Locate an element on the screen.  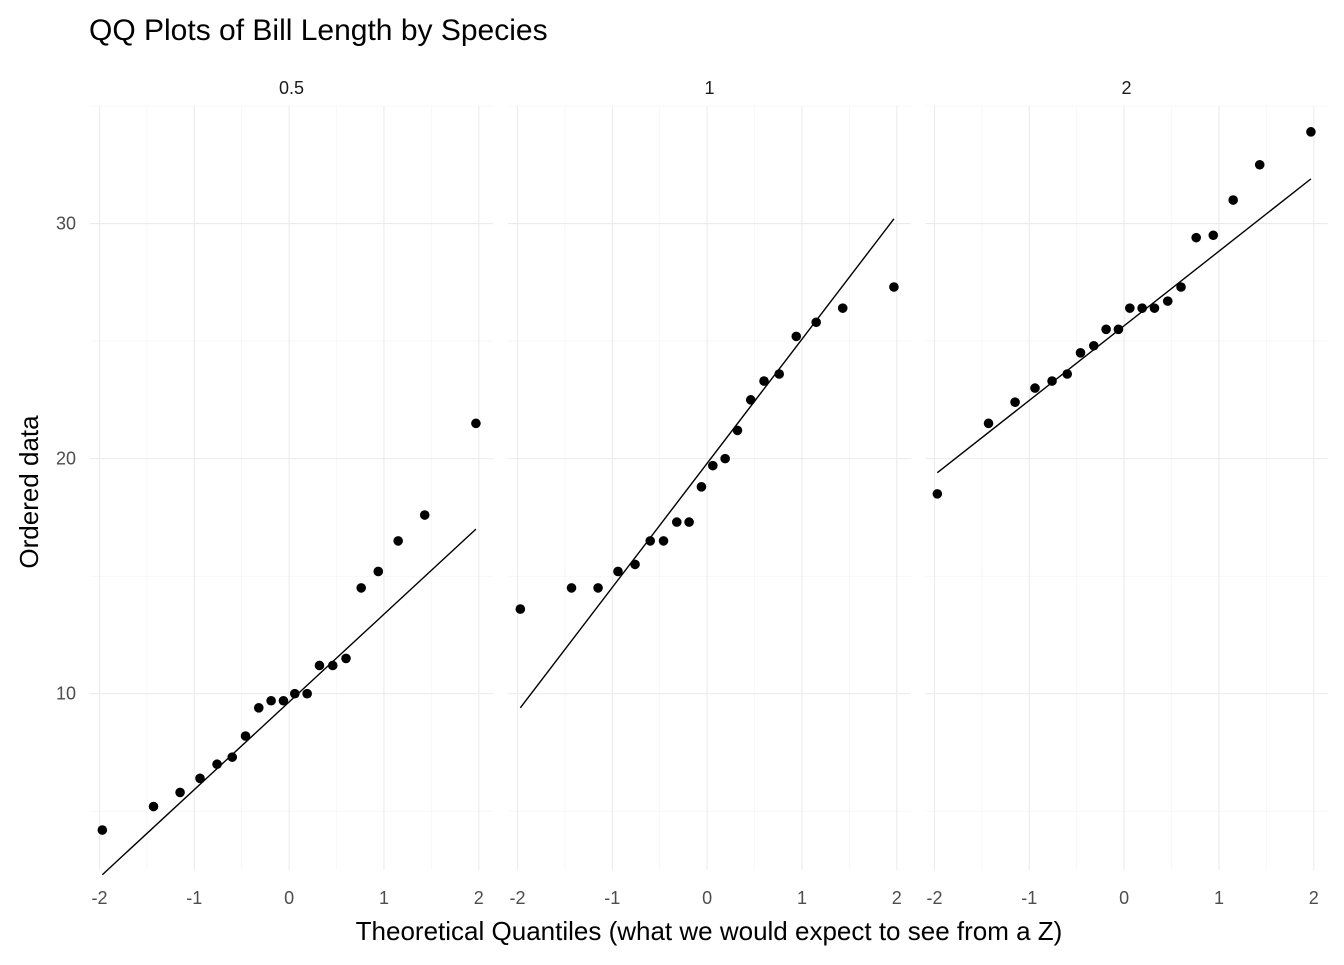
chart-title: QQ Plots of Bill Length by Species is located at coordinates (318, 30).